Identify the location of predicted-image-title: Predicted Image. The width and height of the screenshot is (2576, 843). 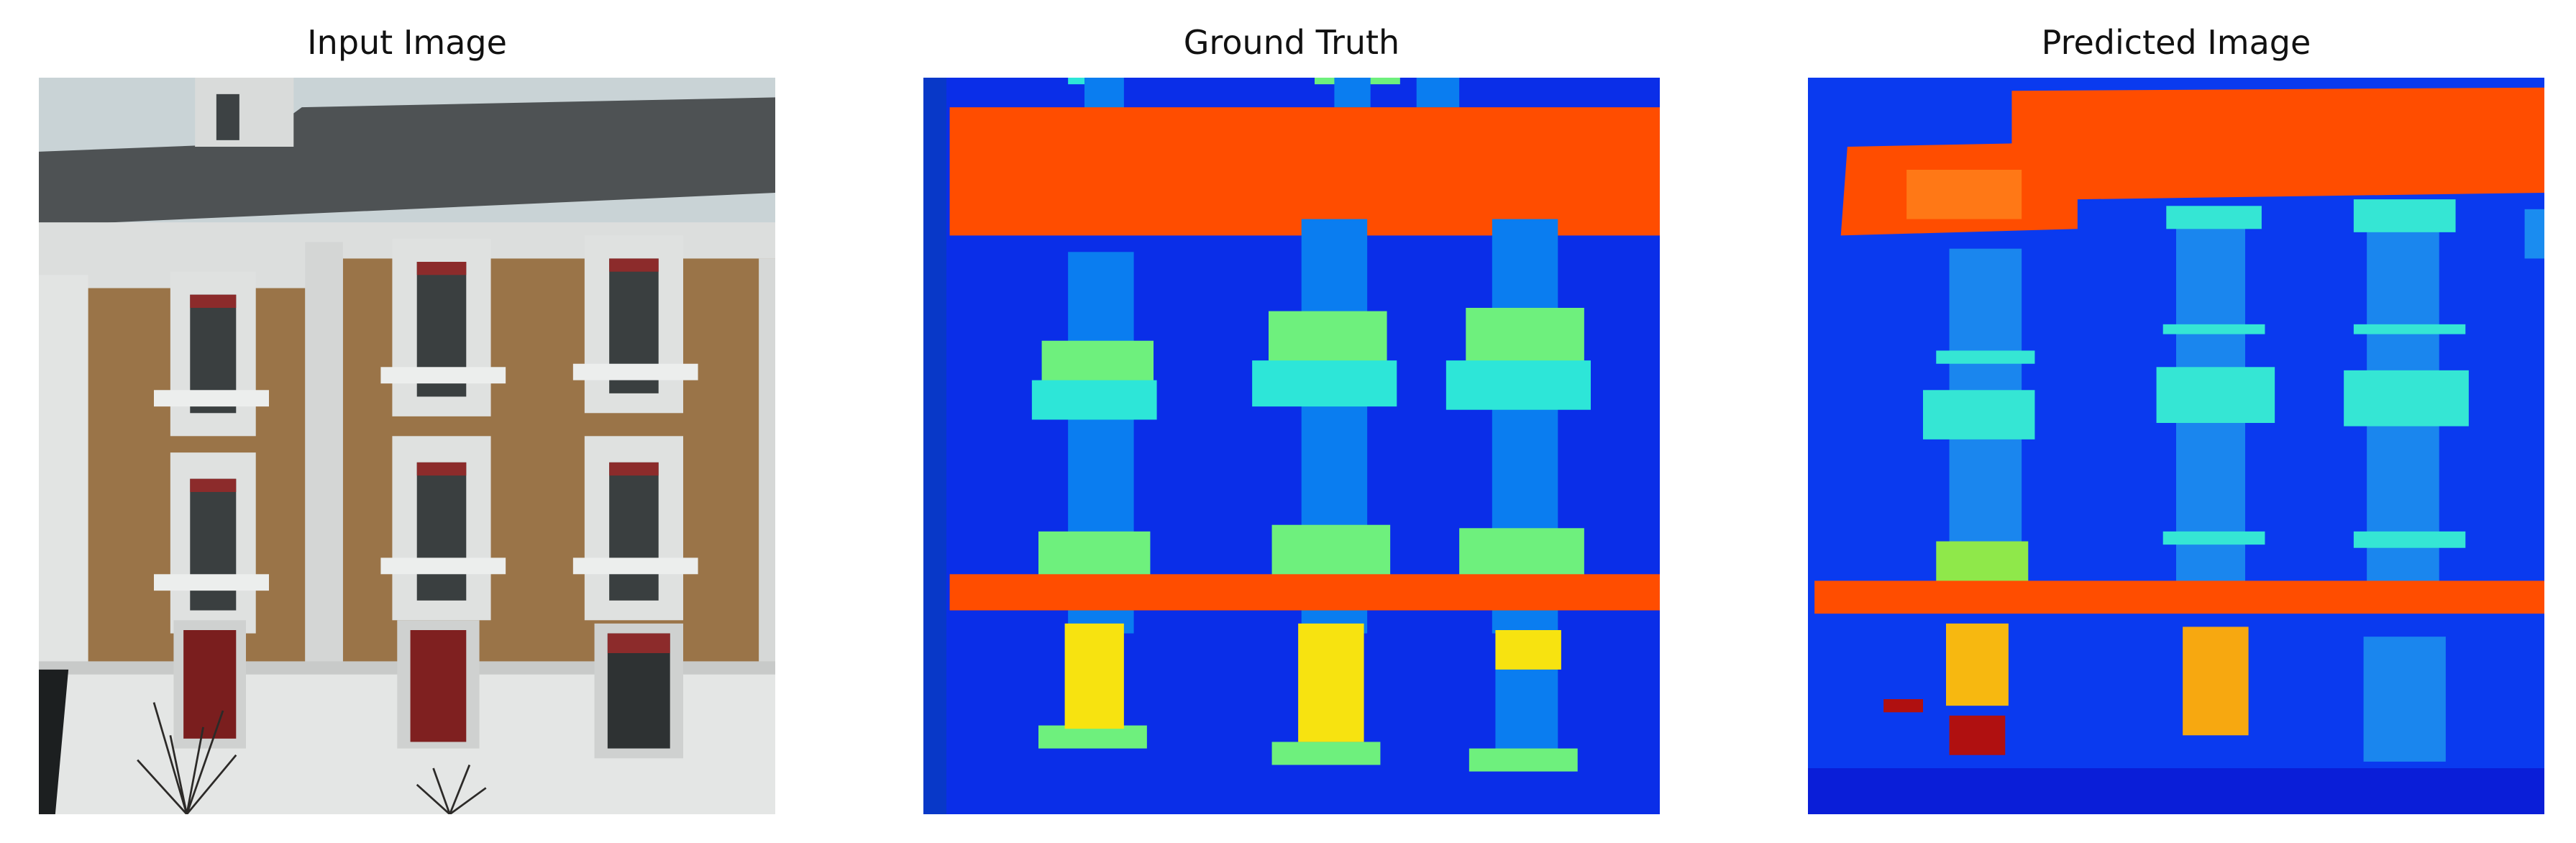
(2176, 42).